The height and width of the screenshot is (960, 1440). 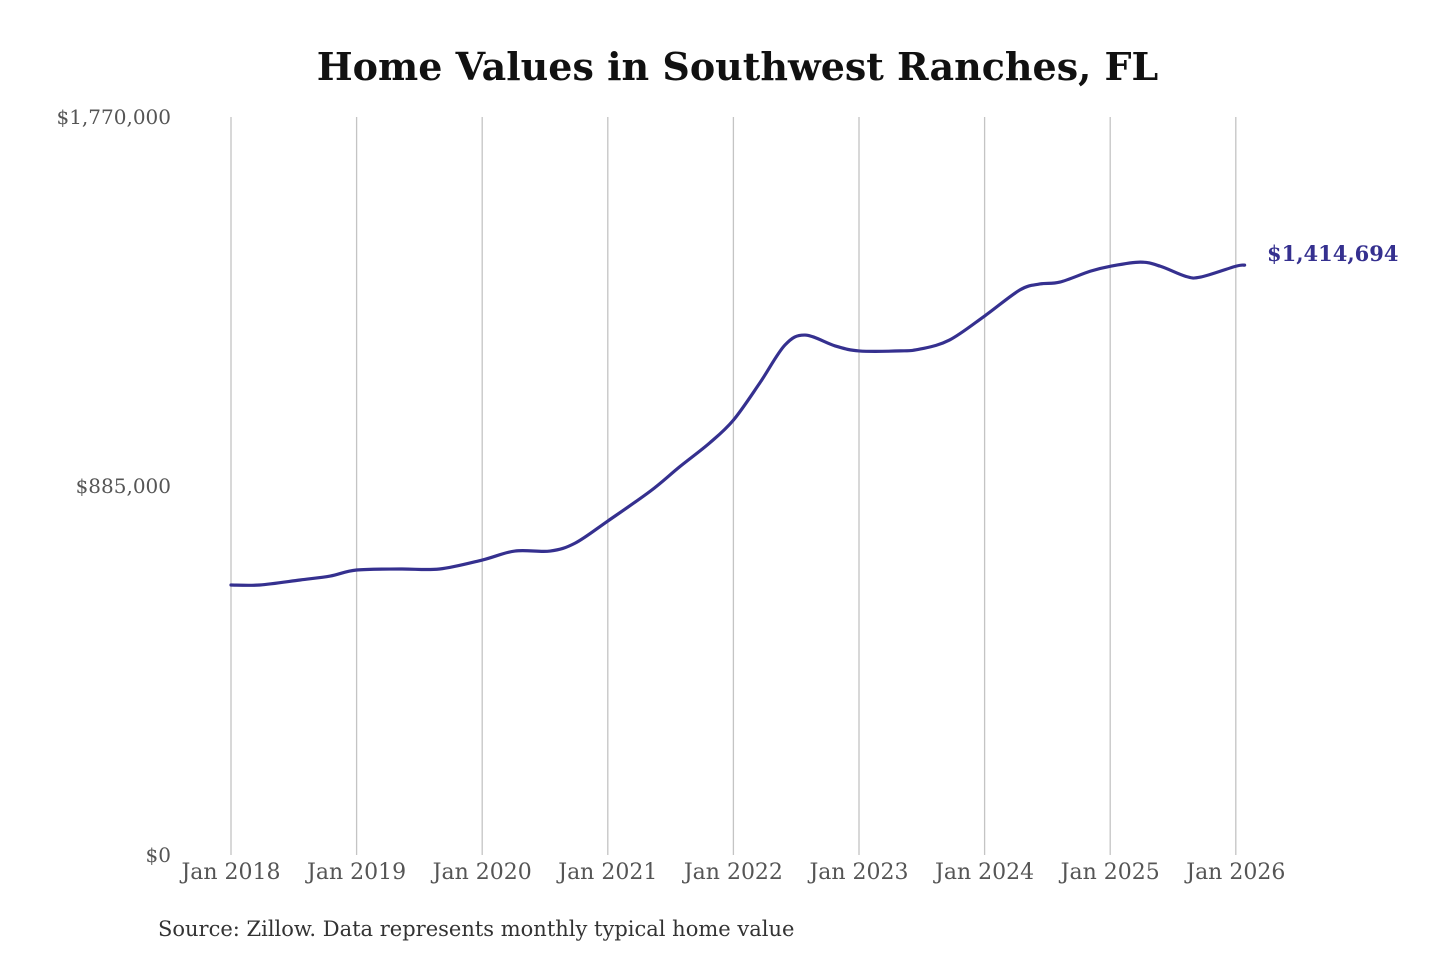 I want to click on x-tick-label: Jan 2025, so click(x=1109, y=872).